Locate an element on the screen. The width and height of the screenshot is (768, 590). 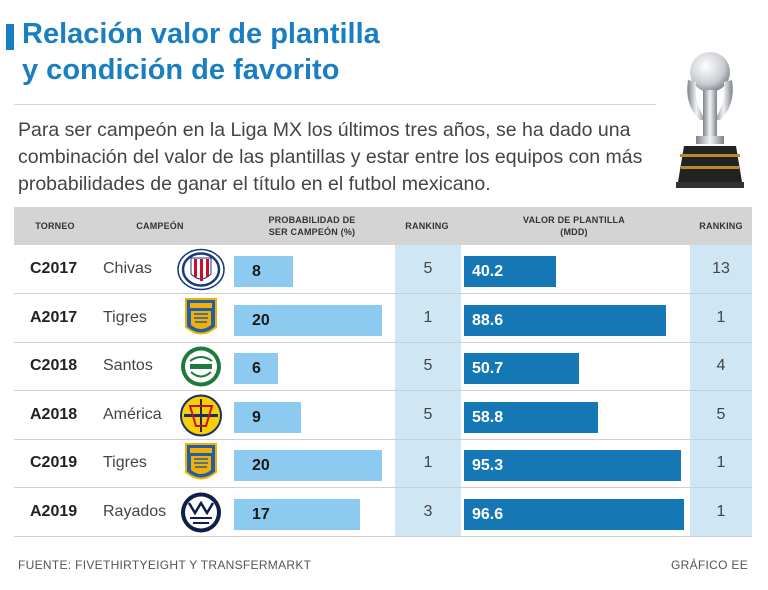
campeon-label: Chivas is located at coordinates (127, 268).